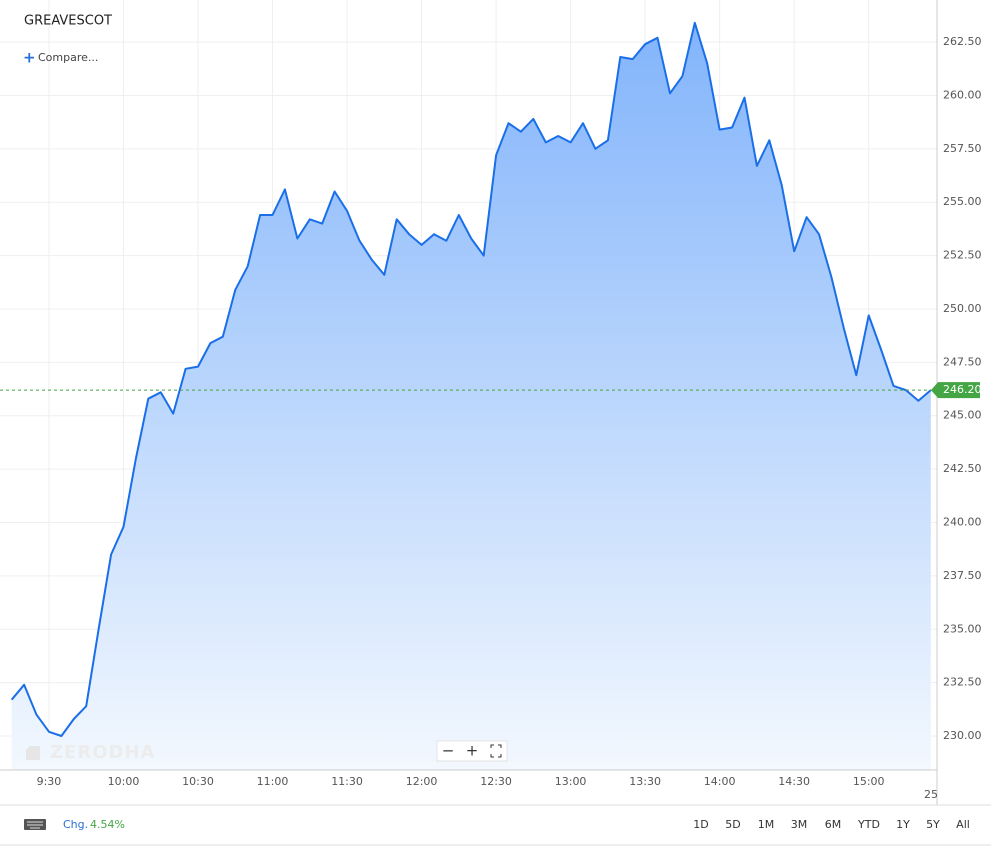  I want to click on last-price-tag, so click(955, 390).